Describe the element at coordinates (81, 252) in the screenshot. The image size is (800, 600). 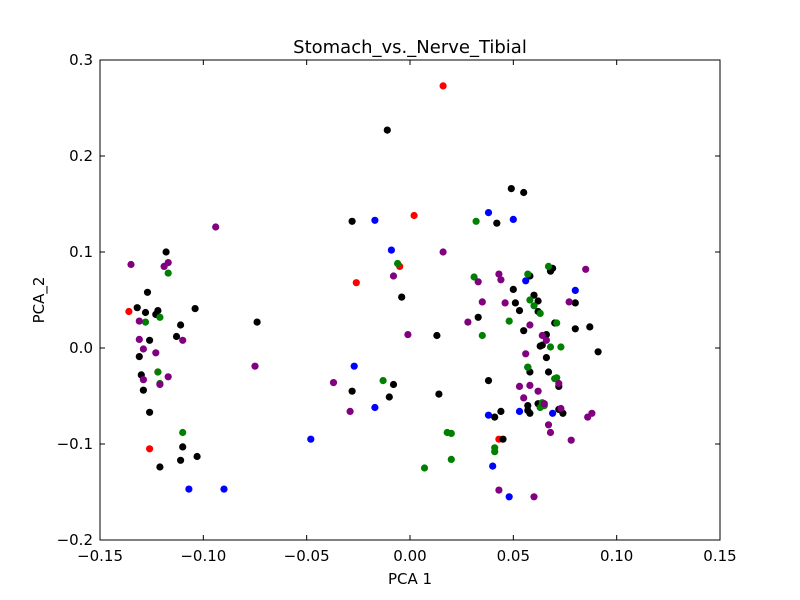
I see `y-tick-label-3: 0.1` at that location.